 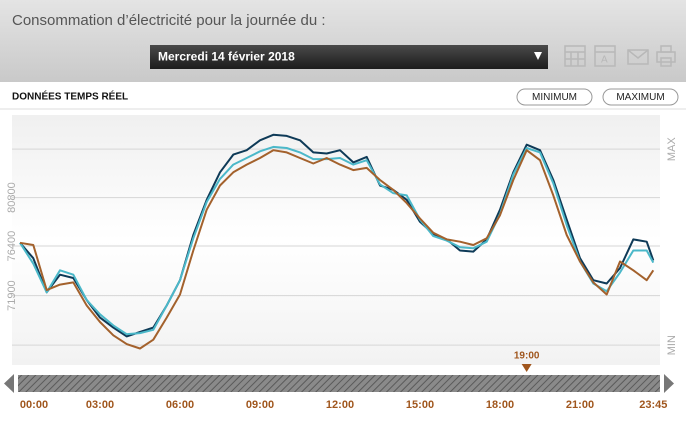 What do you see at coordinates (349, 57) in the screenshot?
I see `date-dropdown` at bounding box center [349, 57].